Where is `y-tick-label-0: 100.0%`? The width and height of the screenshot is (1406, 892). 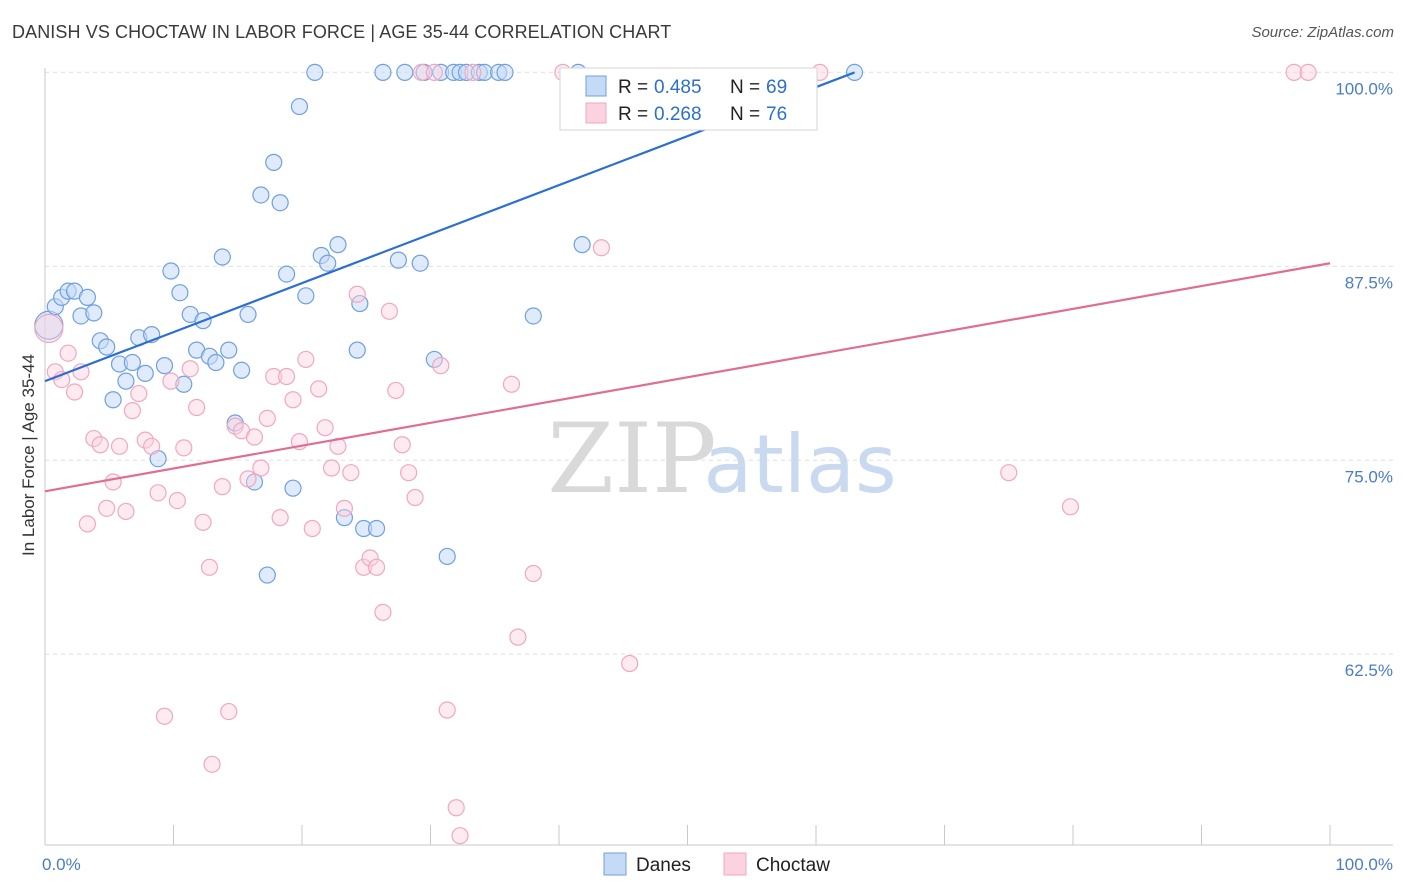
y-tick-label-0: 100.0% is located at coordinates (1364, 88).